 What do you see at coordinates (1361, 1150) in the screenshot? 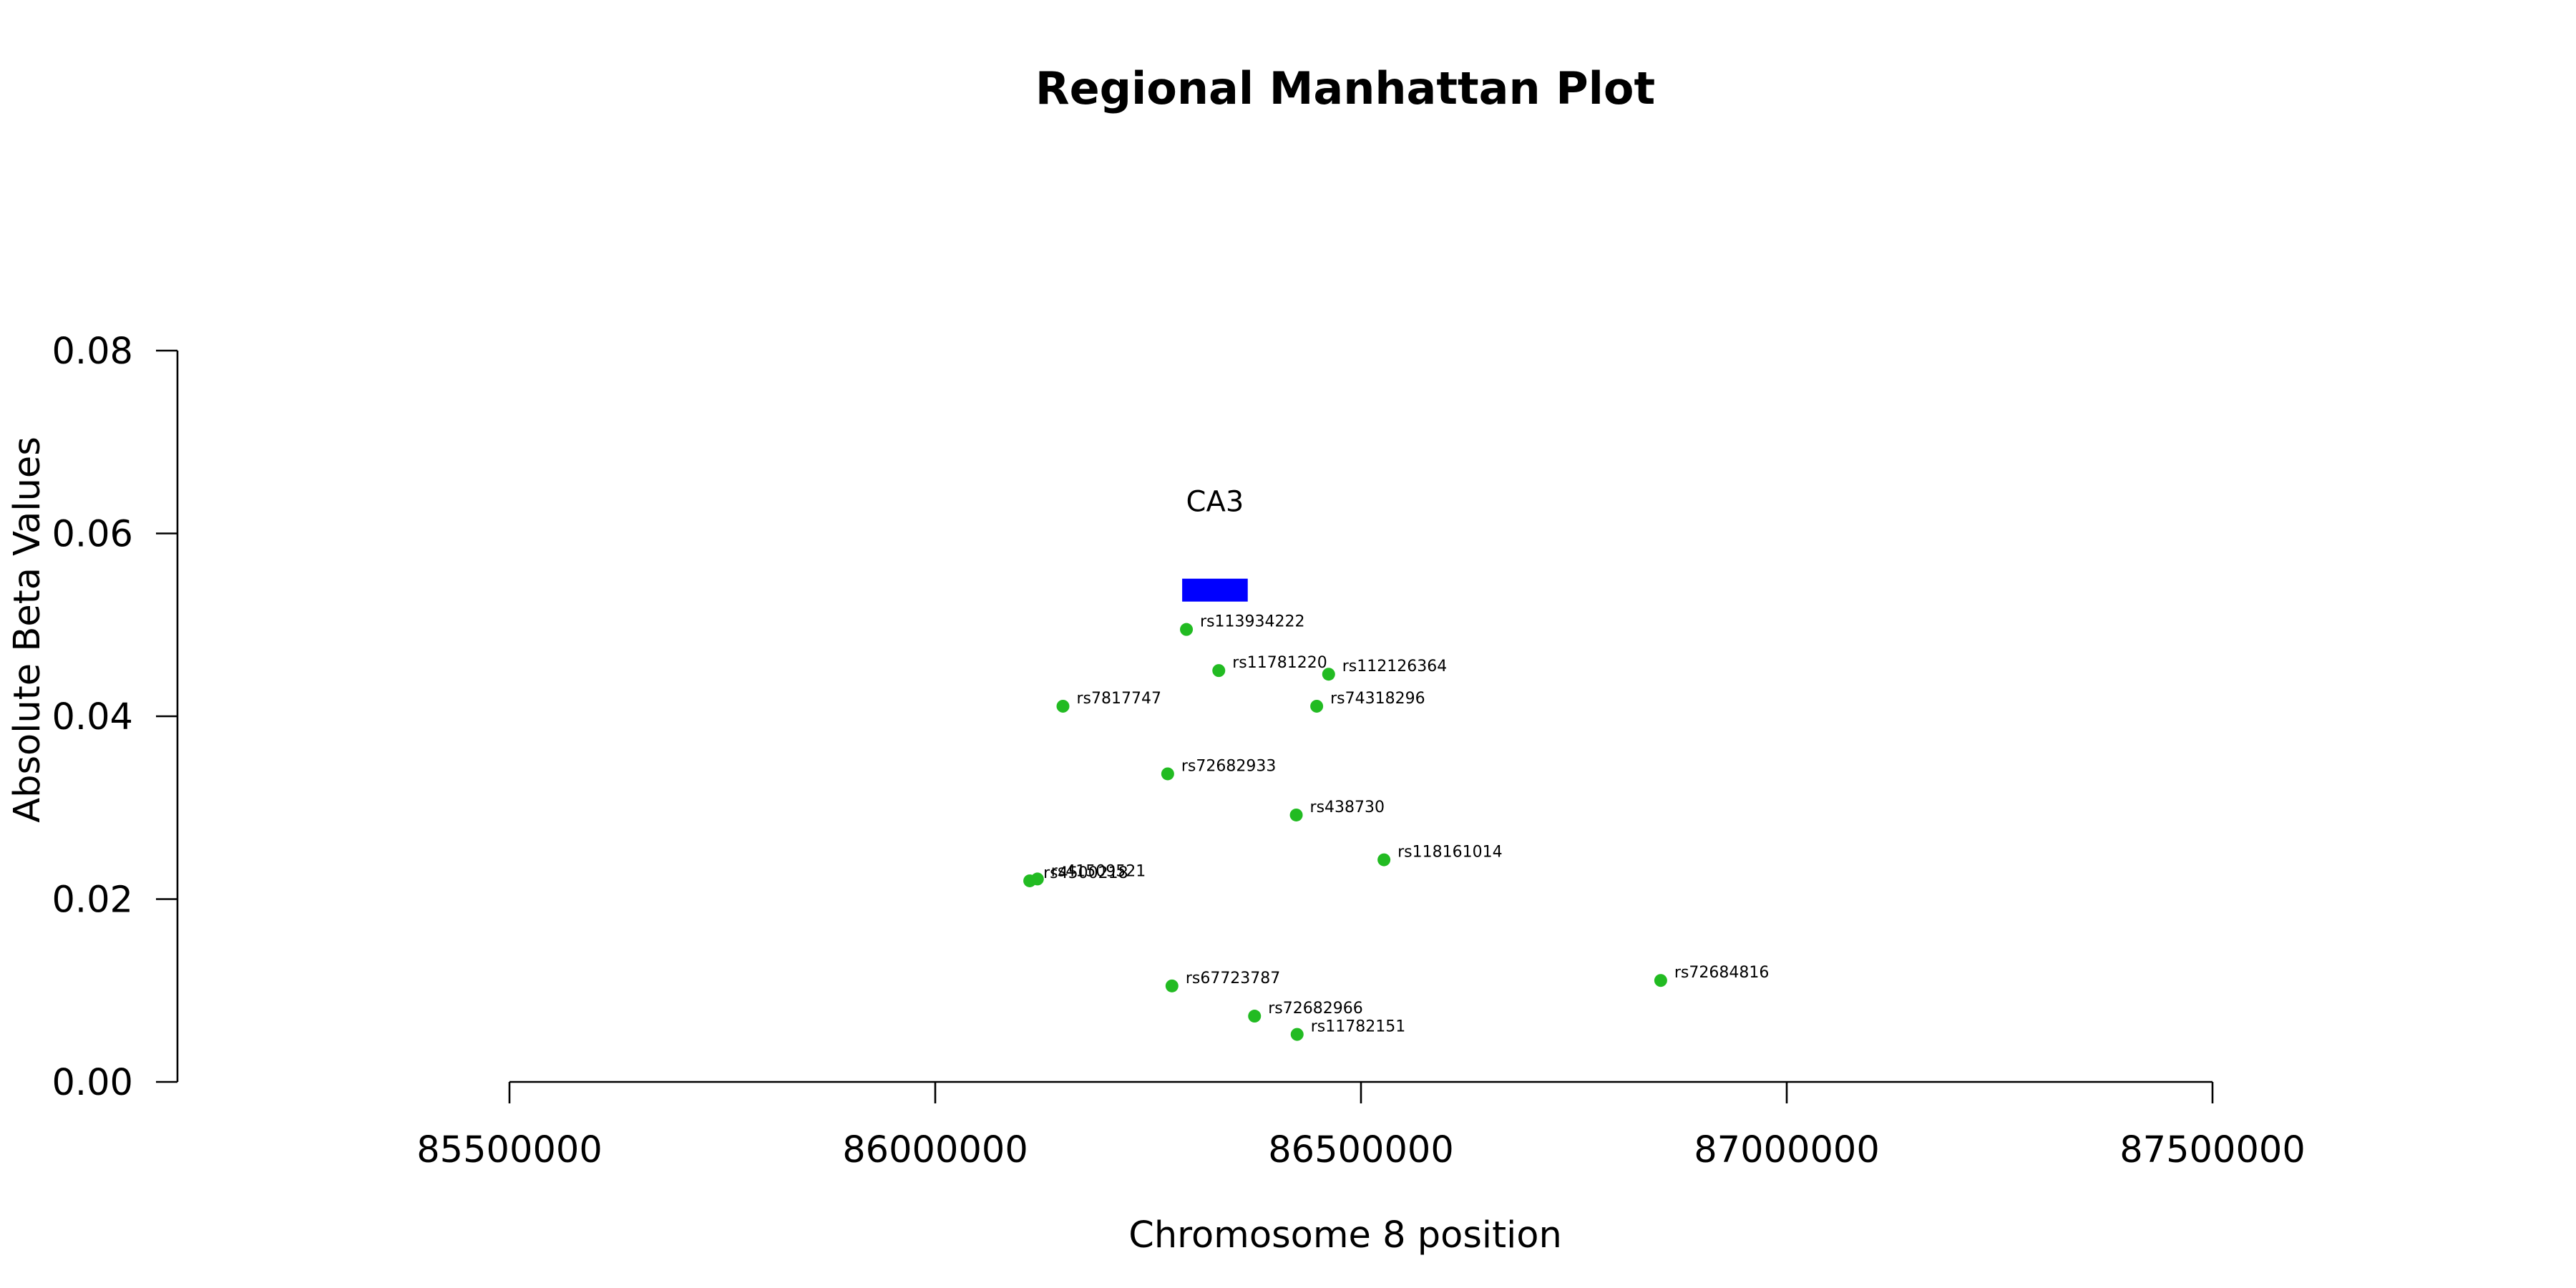
I see `x-tick-label: 86500000` at bounding box center [1361, 1150].